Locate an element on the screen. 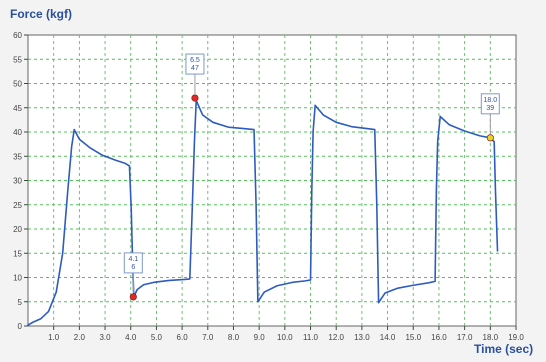 This screenshot has width=546, height=362. y-tick-label: 50 is located at coordinates (17, 84).